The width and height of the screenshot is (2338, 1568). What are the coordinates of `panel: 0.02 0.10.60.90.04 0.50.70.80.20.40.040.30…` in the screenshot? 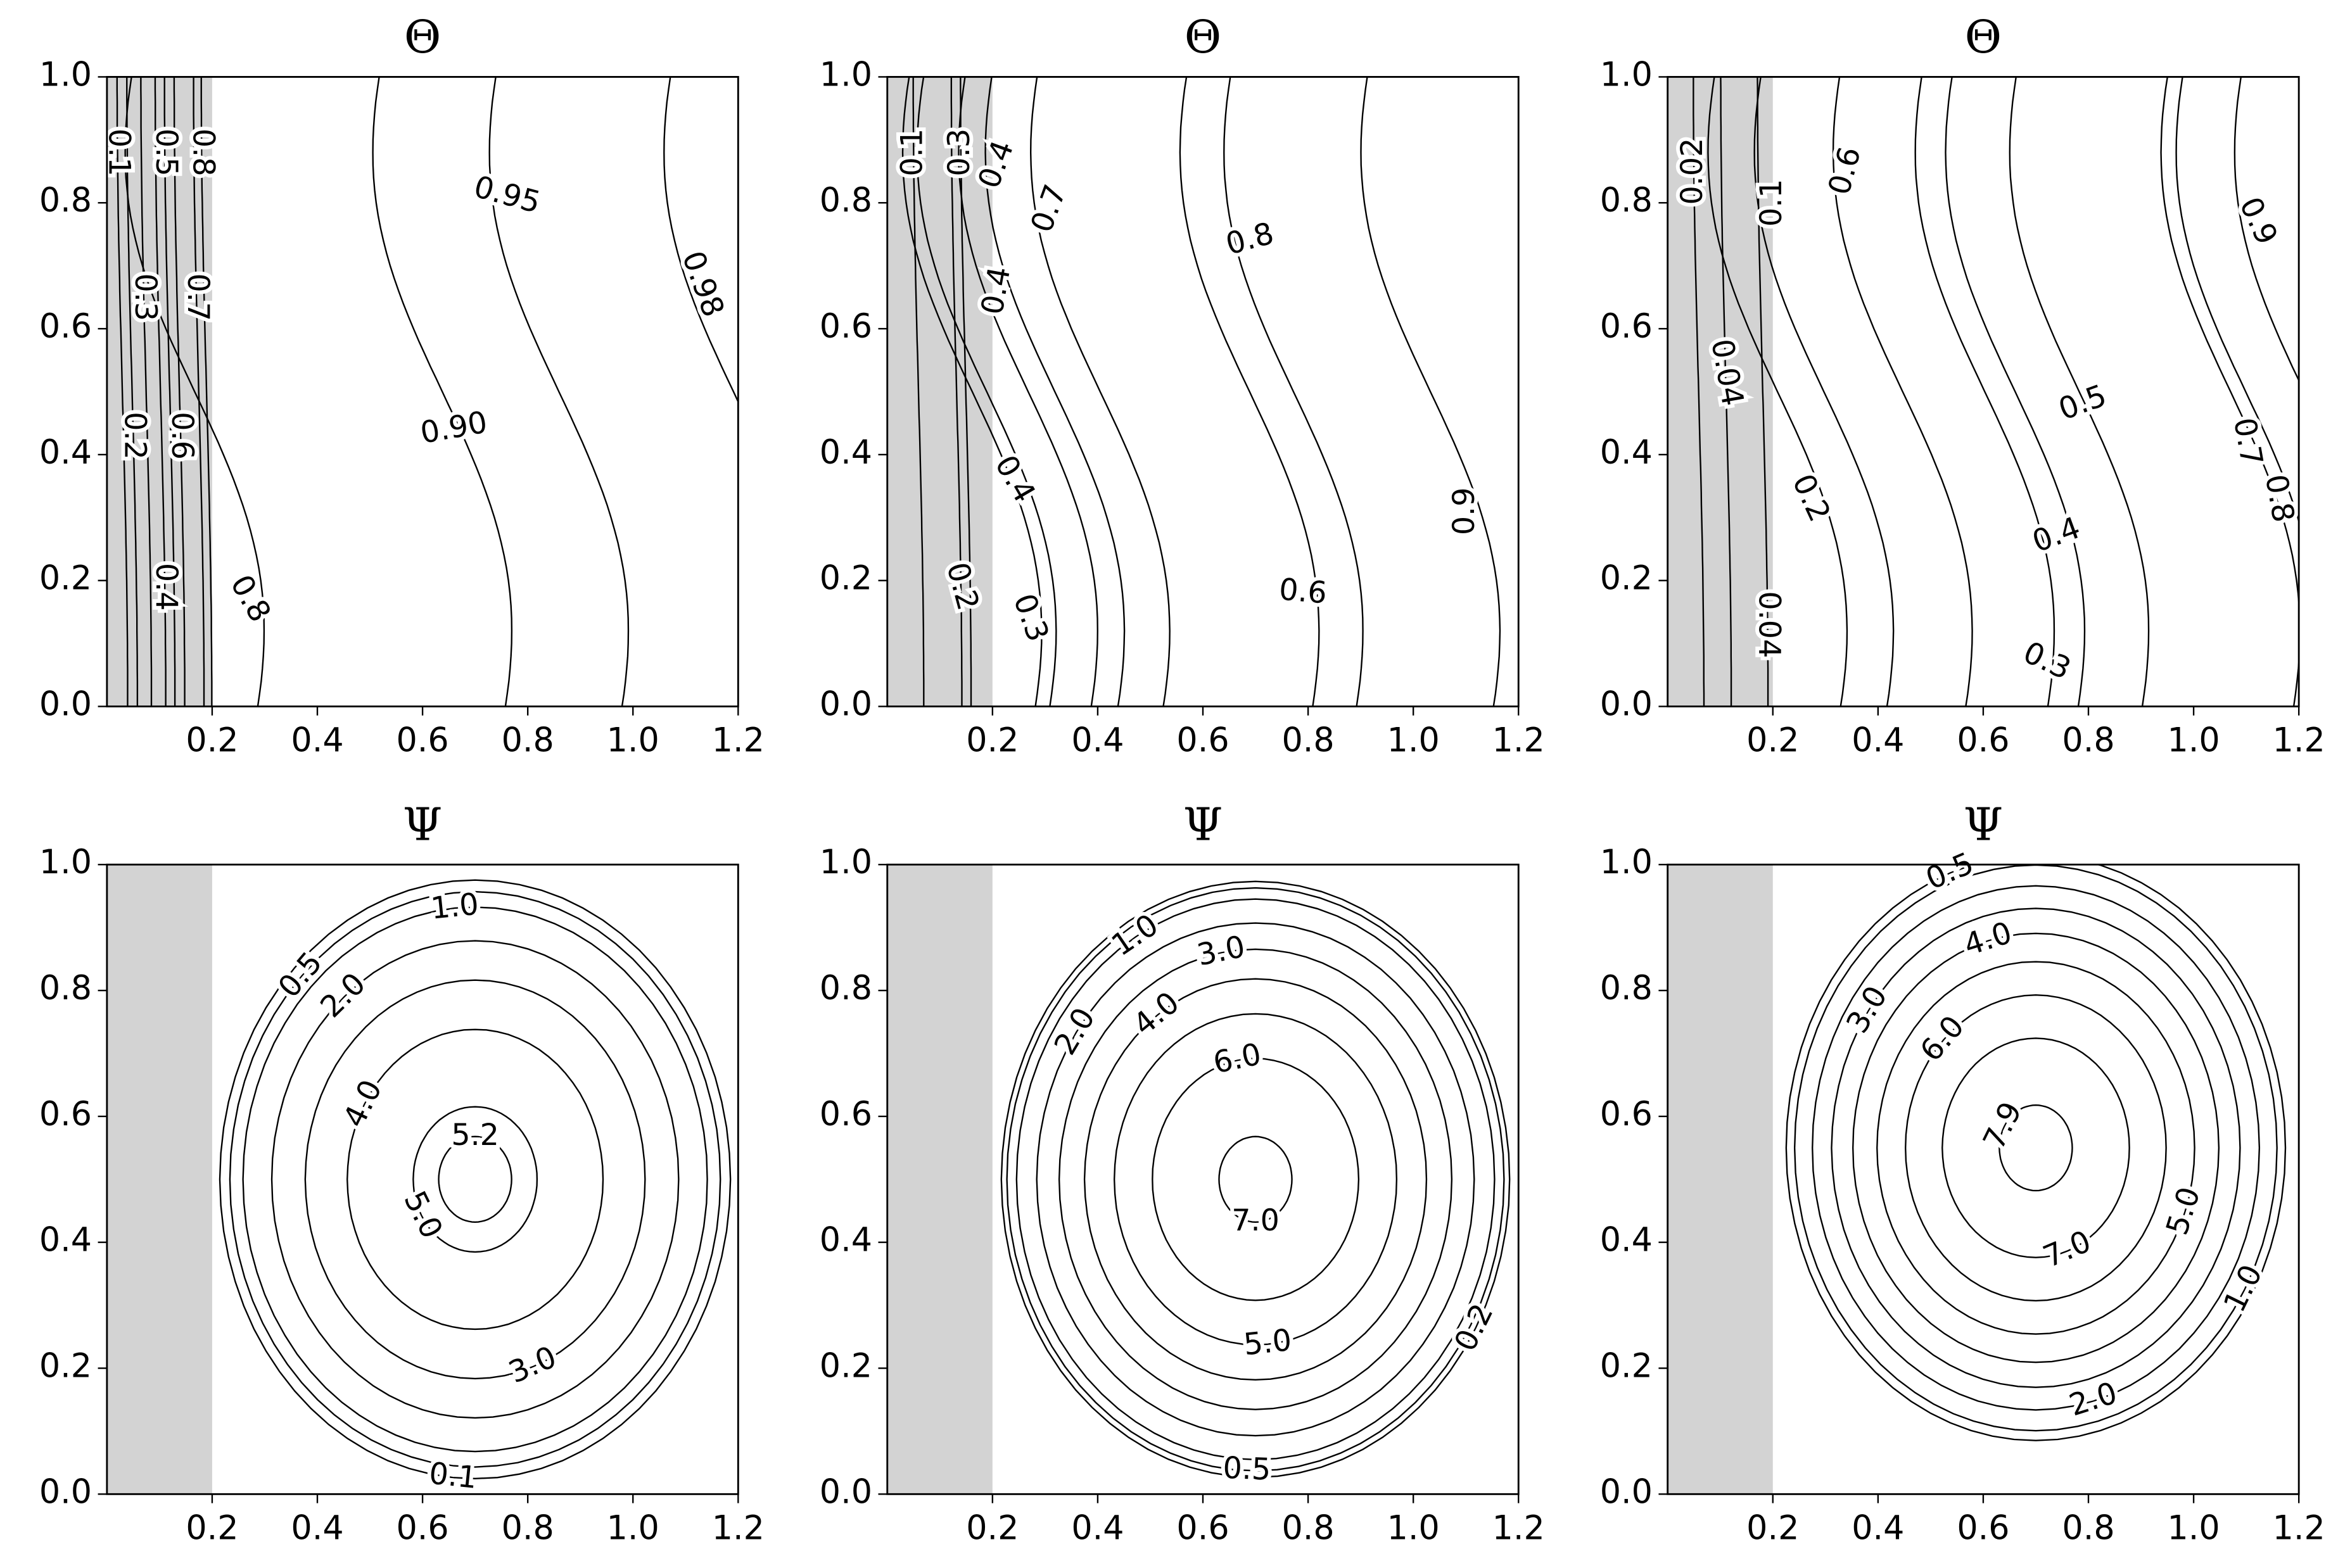 It's located at (1962, 385).